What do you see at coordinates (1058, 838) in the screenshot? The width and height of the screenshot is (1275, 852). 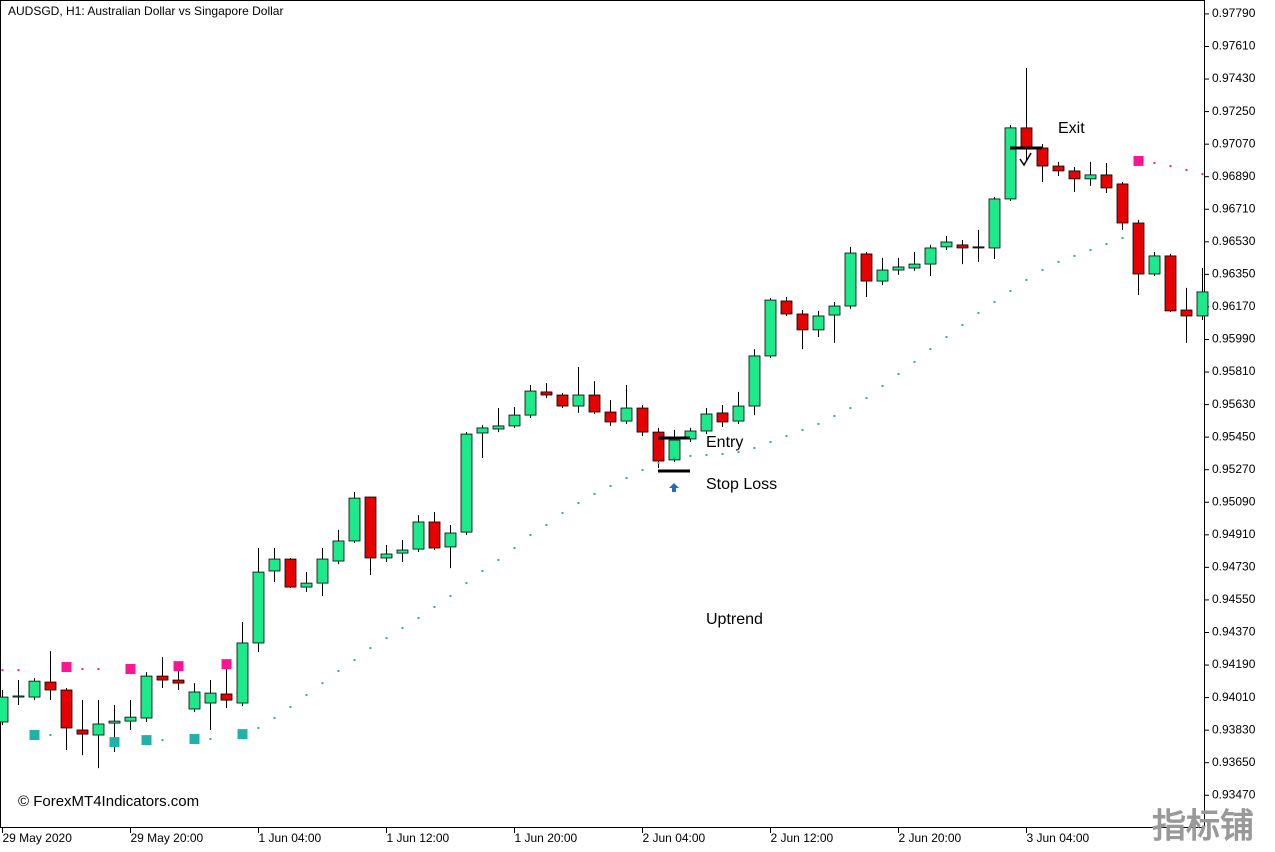 I see `x-tick-label: 3 Jun 04:00` at bounding box center [1058, 838].